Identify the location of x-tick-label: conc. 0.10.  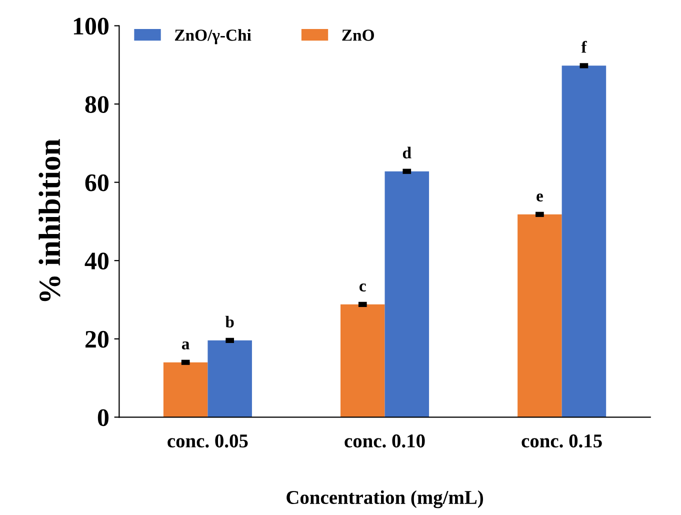
(384, 441).